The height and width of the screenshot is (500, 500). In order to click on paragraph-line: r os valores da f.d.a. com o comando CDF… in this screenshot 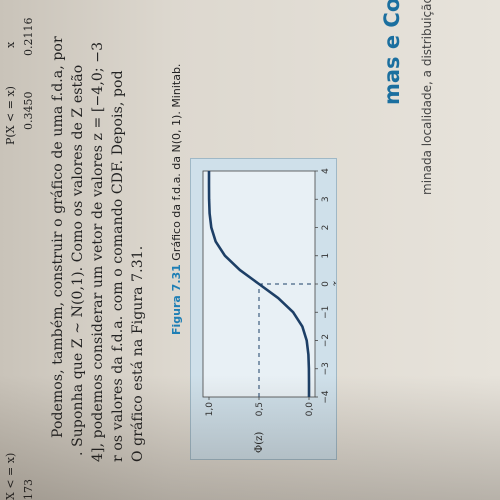, I will do `click(118, 266)`.